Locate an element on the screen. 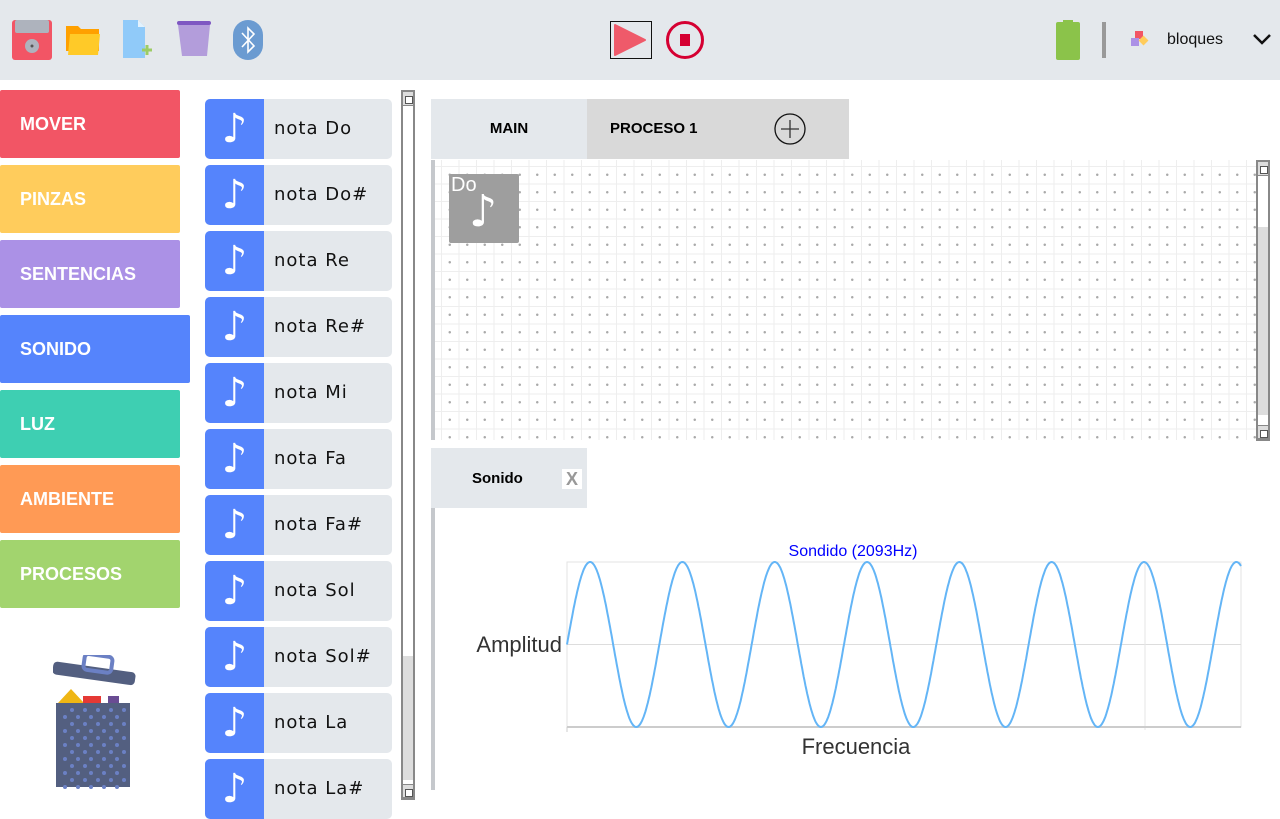  play-icon is located at coordinates (630, 40).